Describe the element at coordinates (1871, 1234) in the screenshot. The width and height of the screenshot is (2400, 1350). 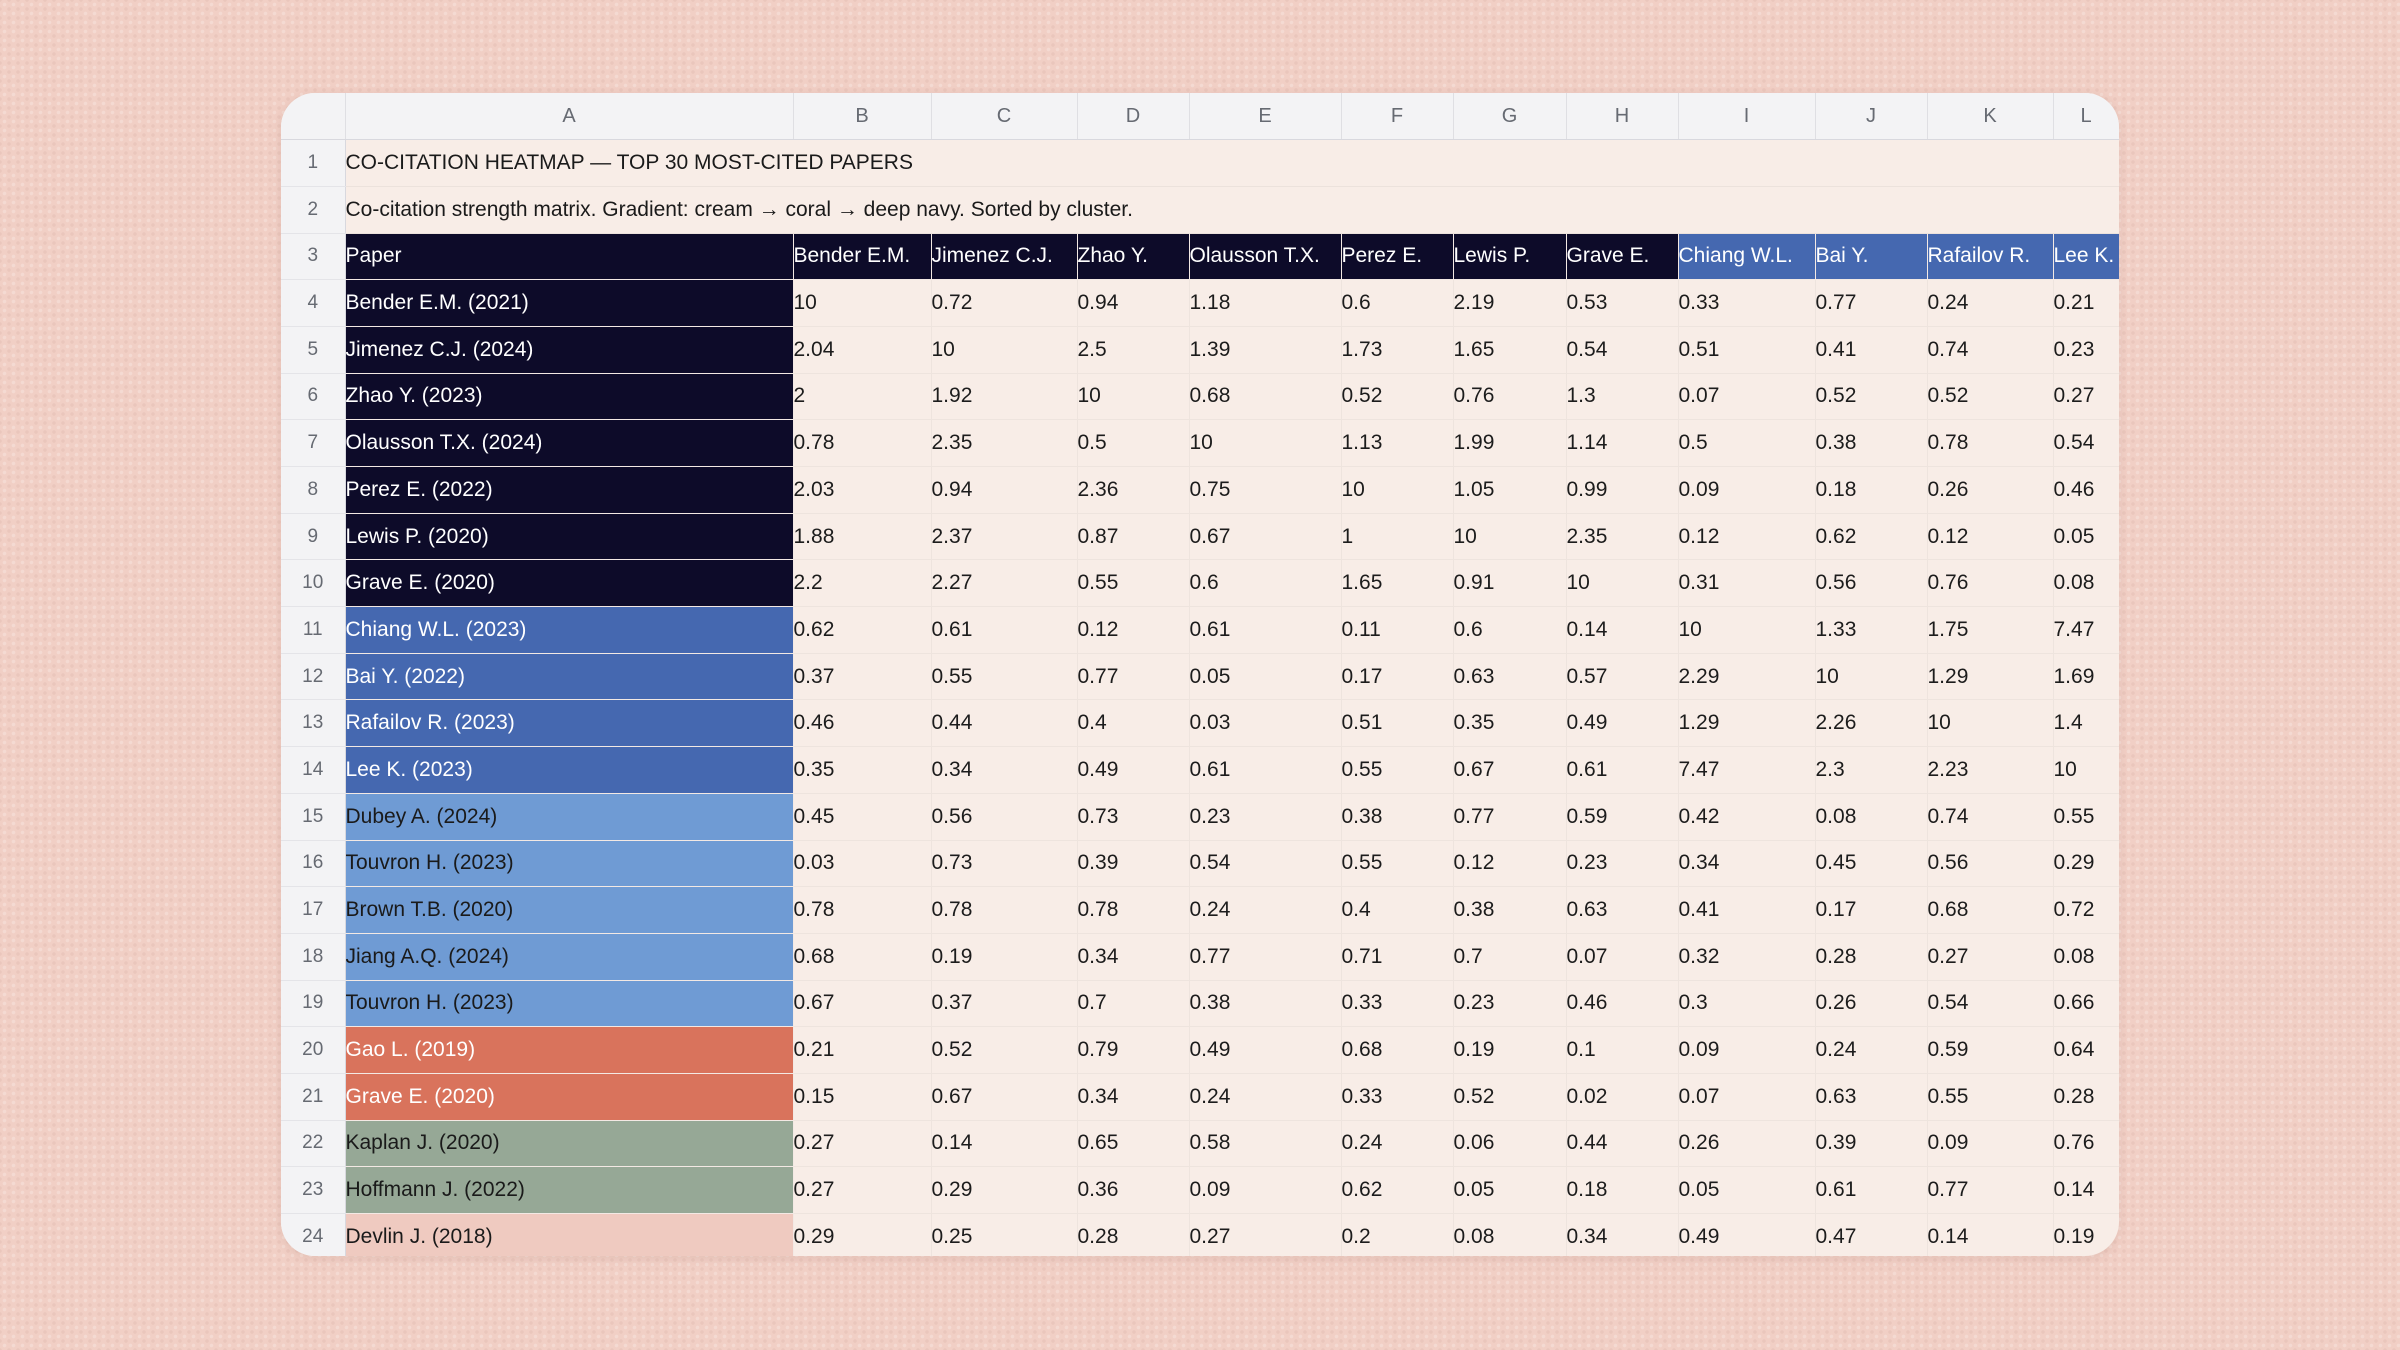
I see `value-cell: 0.47` at that location.